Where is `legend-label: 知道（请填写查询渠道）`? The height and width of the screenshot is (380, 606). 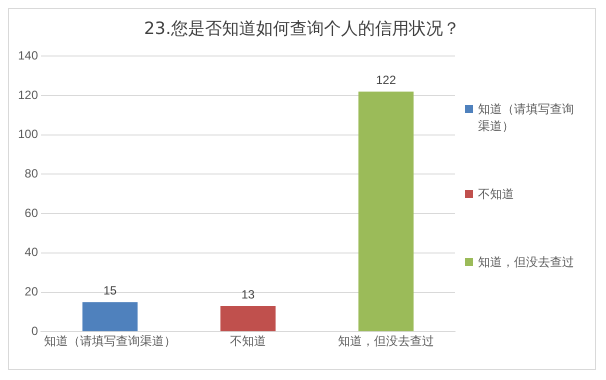 legend-label: 知道（请填写查询渠道） is located at coordinates (526, 118).